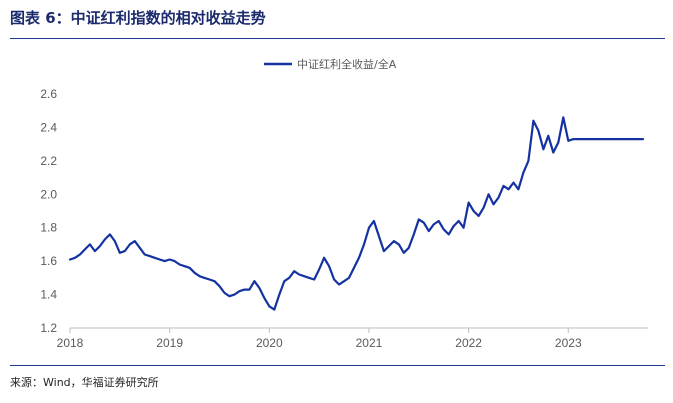  Describe the element at coordinates (48, 261) in the screenshot. I see `y-tick-label: 1.6` at that location.